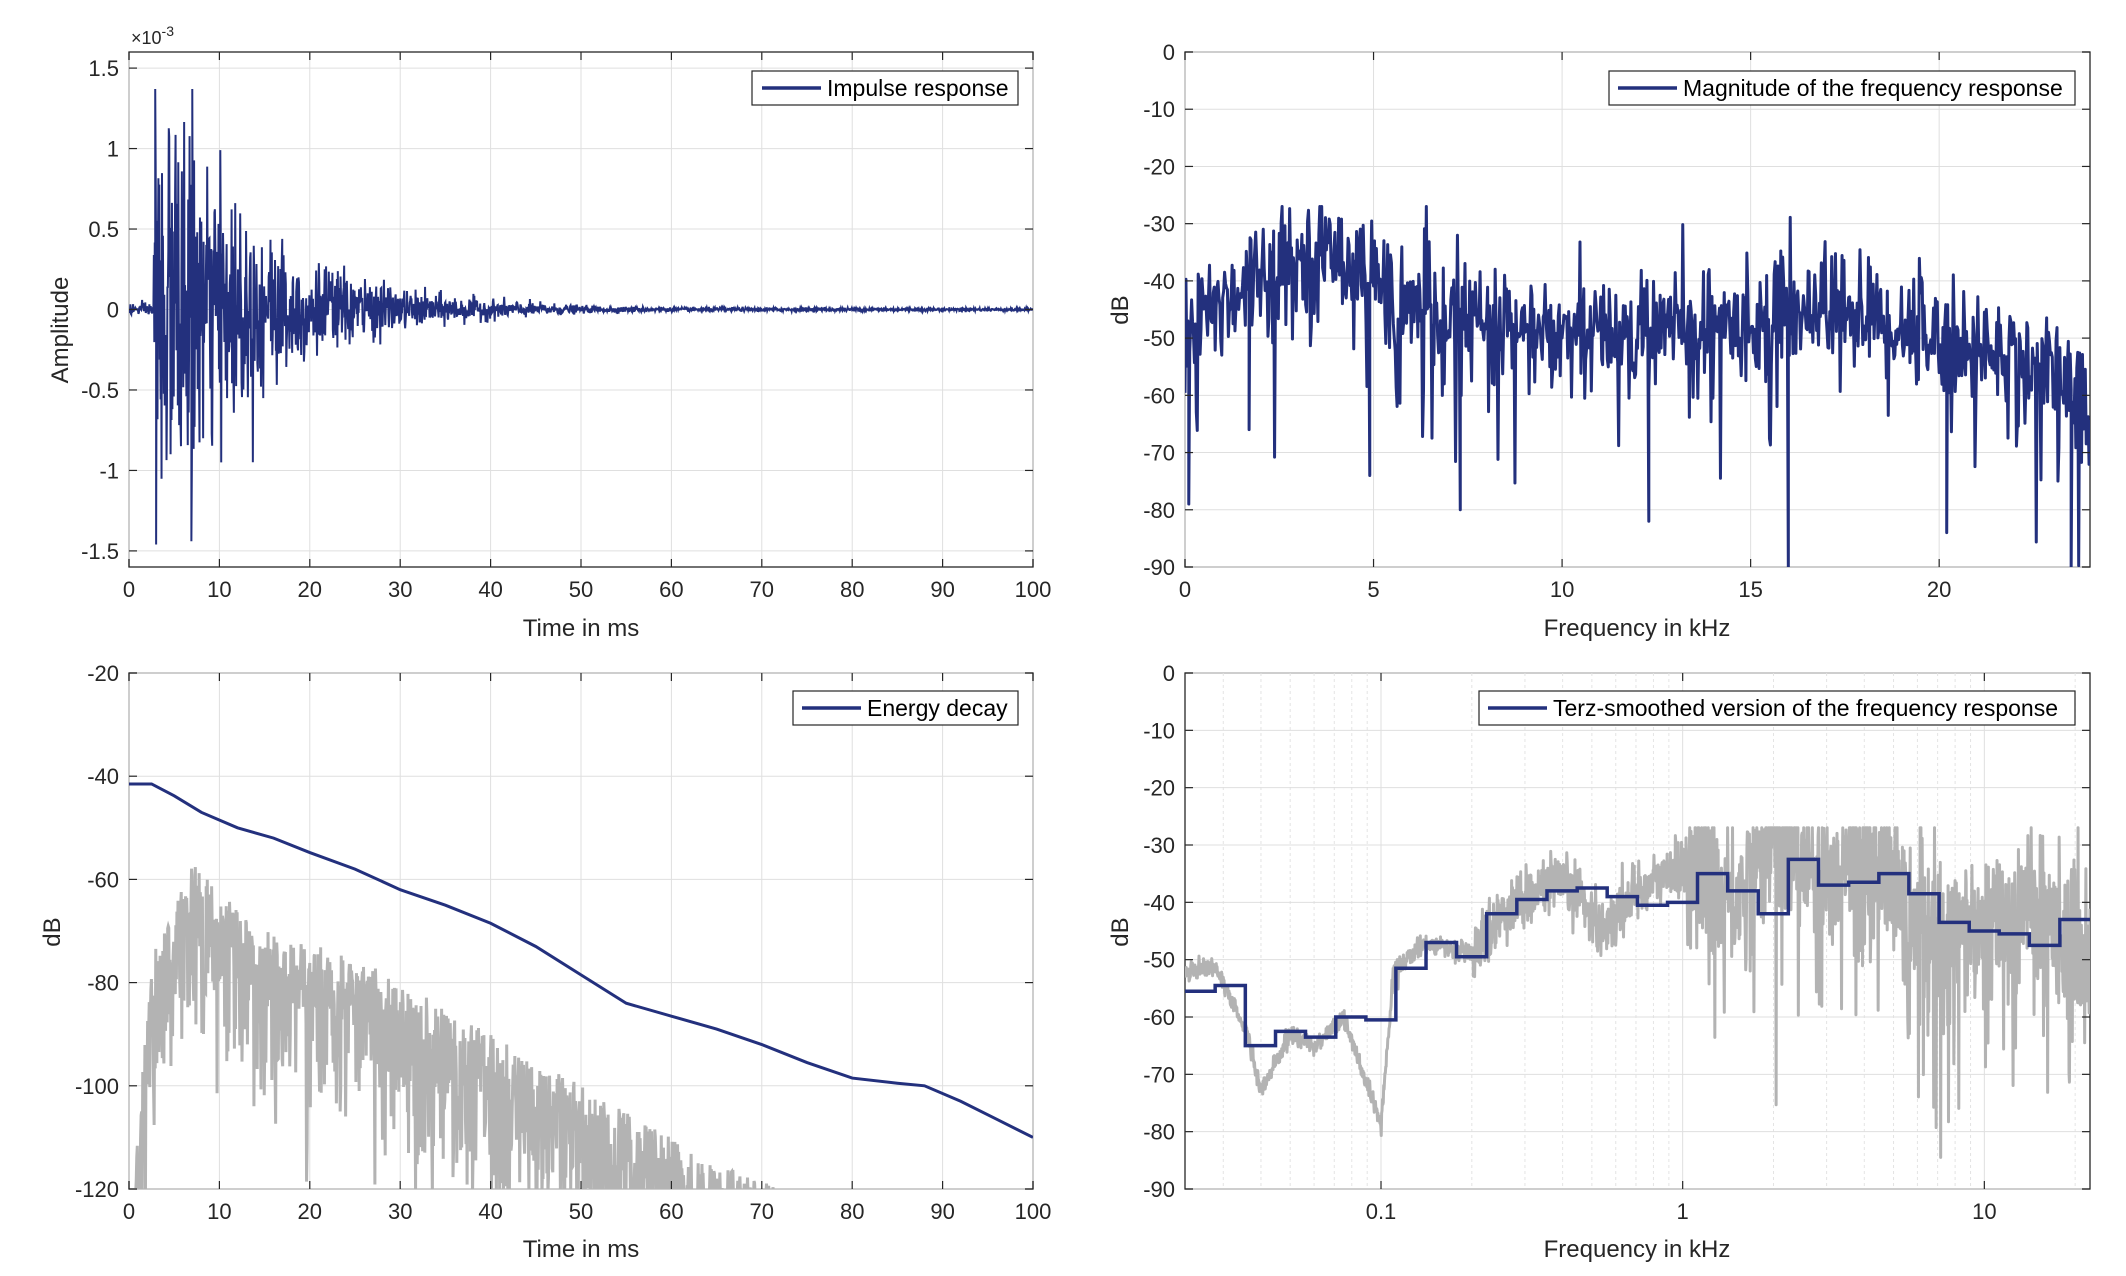  I want to click on legend-label: Energy decay, so click(937, 708).